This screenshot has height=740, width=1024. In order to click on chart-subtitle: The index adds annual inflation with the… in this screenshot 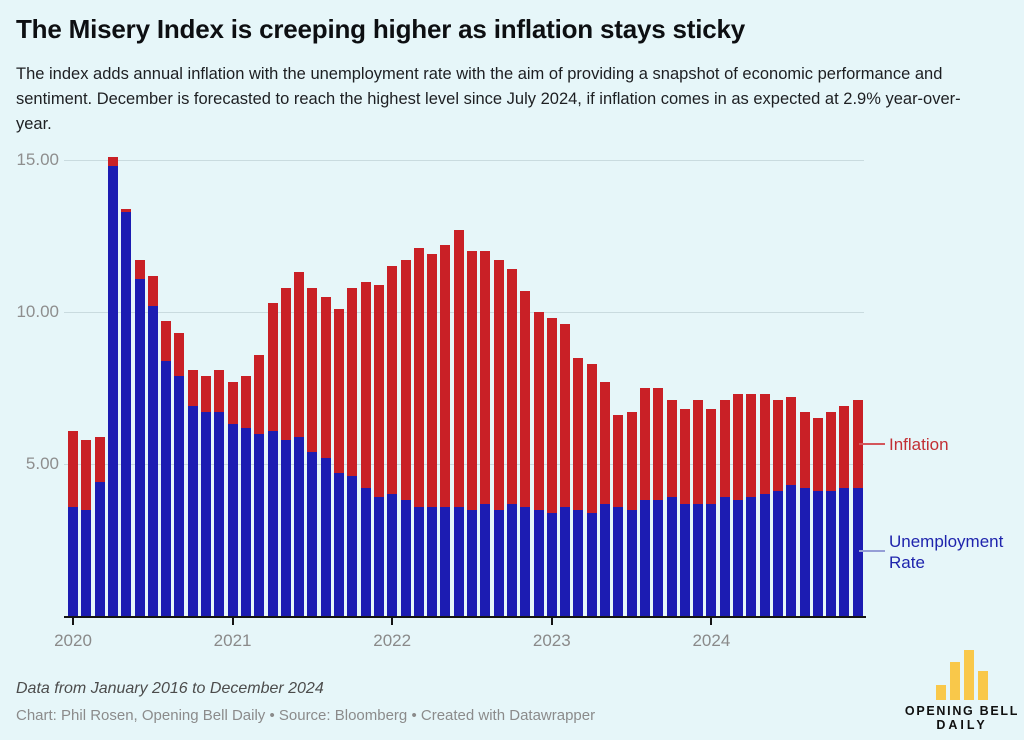, I will do `click(488, 99)`.